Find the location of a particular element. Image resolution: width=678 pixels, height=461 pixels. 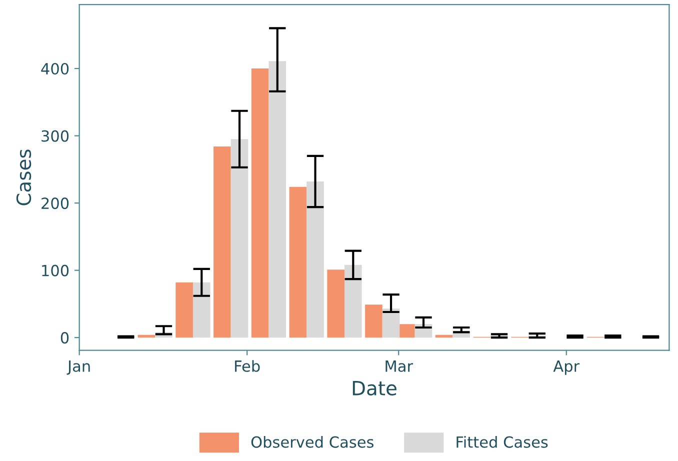

x-axis-title: Date is located at coordinates (374, 388).